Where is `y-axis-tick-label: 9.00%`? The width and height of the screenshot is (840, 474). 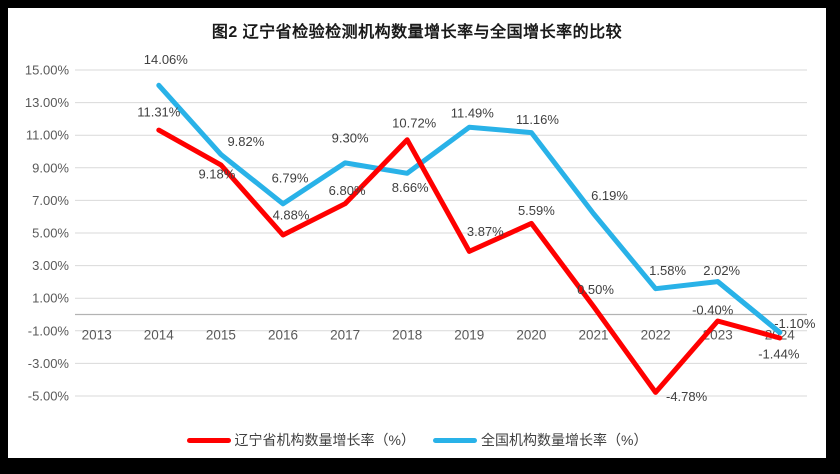 y-axis-tick-label: 9.00% is located at coordinates (50, 167).